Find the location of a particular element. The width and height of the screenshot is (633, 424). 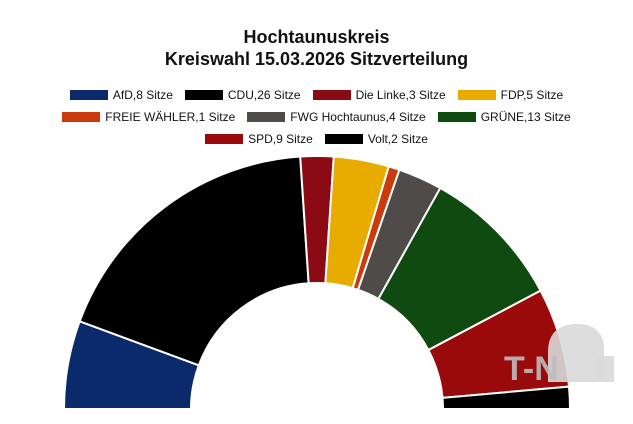

seat-segment-volt is located at coordinates (506, 397).